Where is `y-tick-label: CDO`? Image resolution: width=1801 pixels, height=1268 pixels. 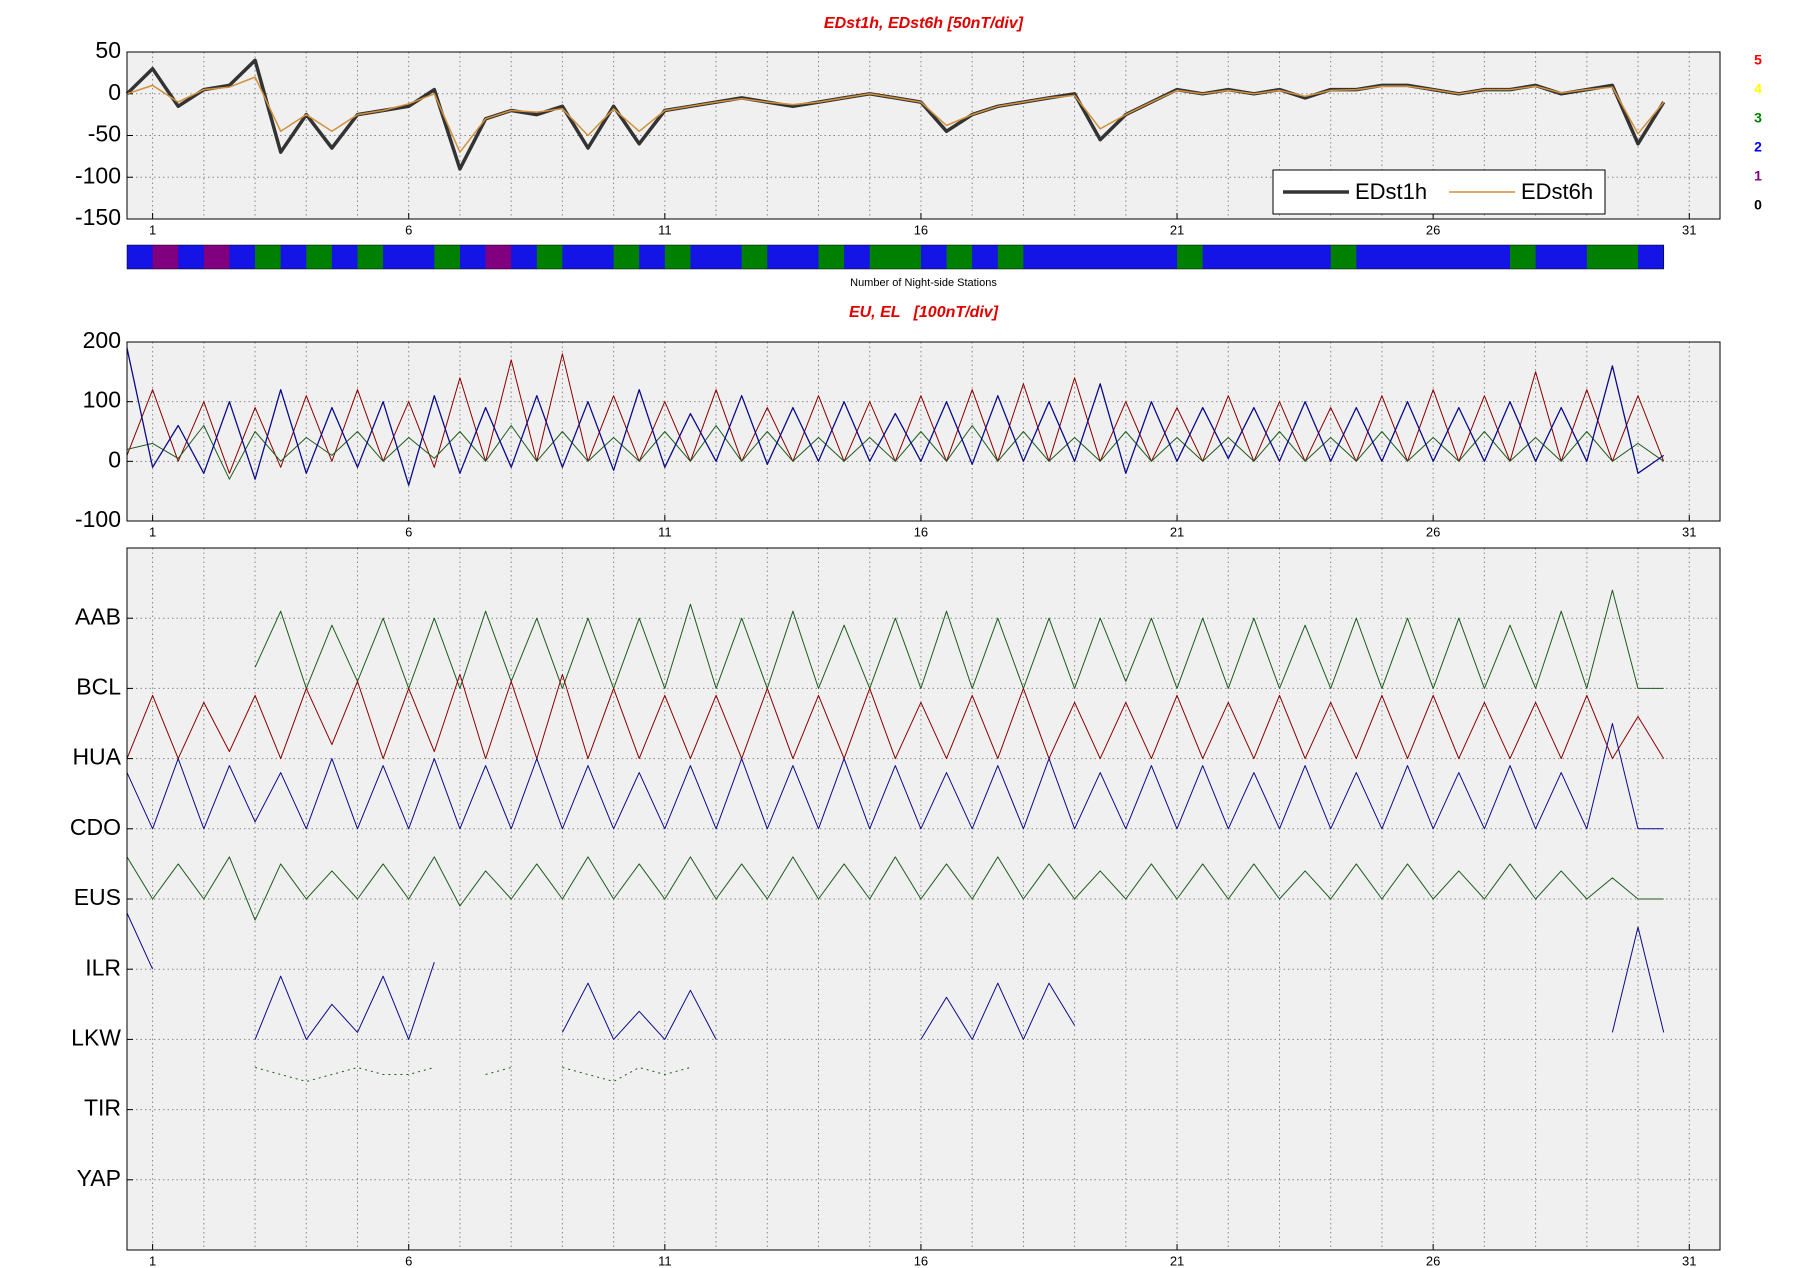
y-tick-label: CDO is located at coordinates (95, 827).